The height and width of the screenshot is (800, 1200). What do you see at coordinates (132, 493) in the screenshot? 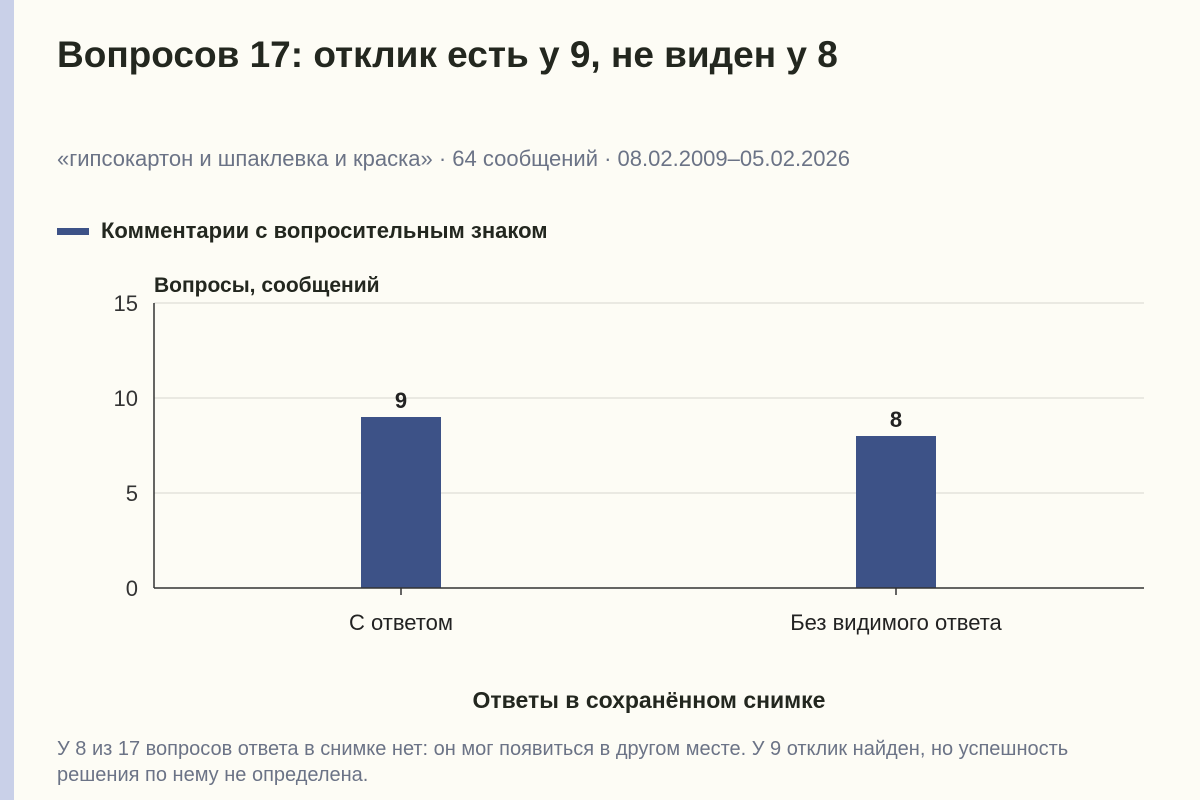
I see `y-tick-label: 5` at bounding box center [132, 493].